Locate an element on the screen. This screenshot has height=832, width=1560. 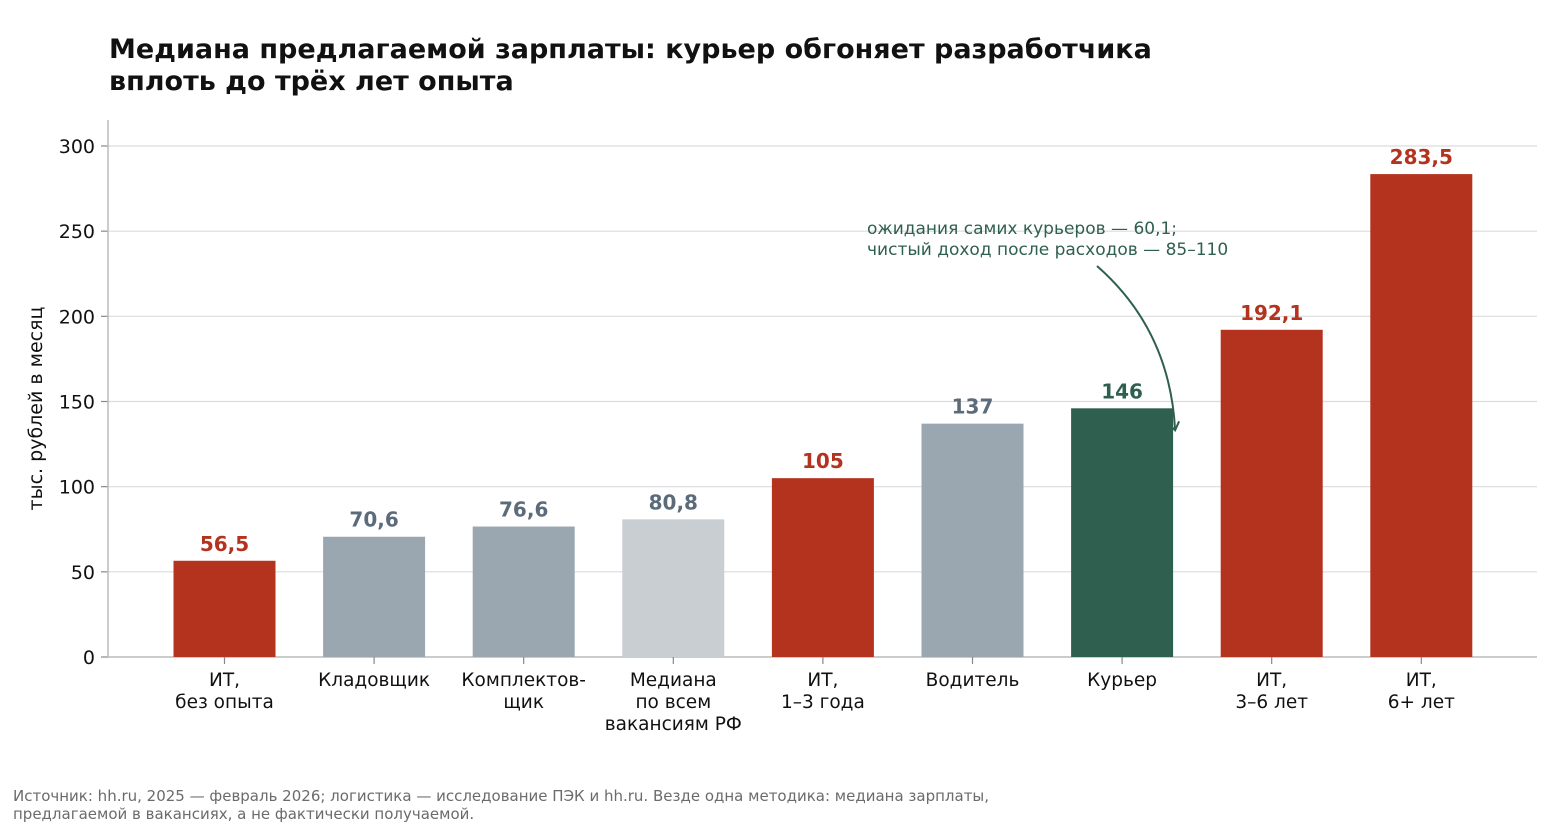
bar-value-label: 80,8 is located at coordinates (673, 502).